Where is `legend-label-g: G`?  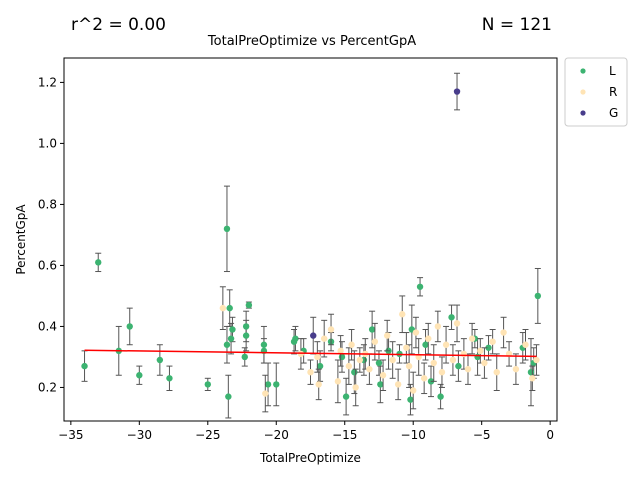 legend-label-g: G is located at coordinates (613, 113).